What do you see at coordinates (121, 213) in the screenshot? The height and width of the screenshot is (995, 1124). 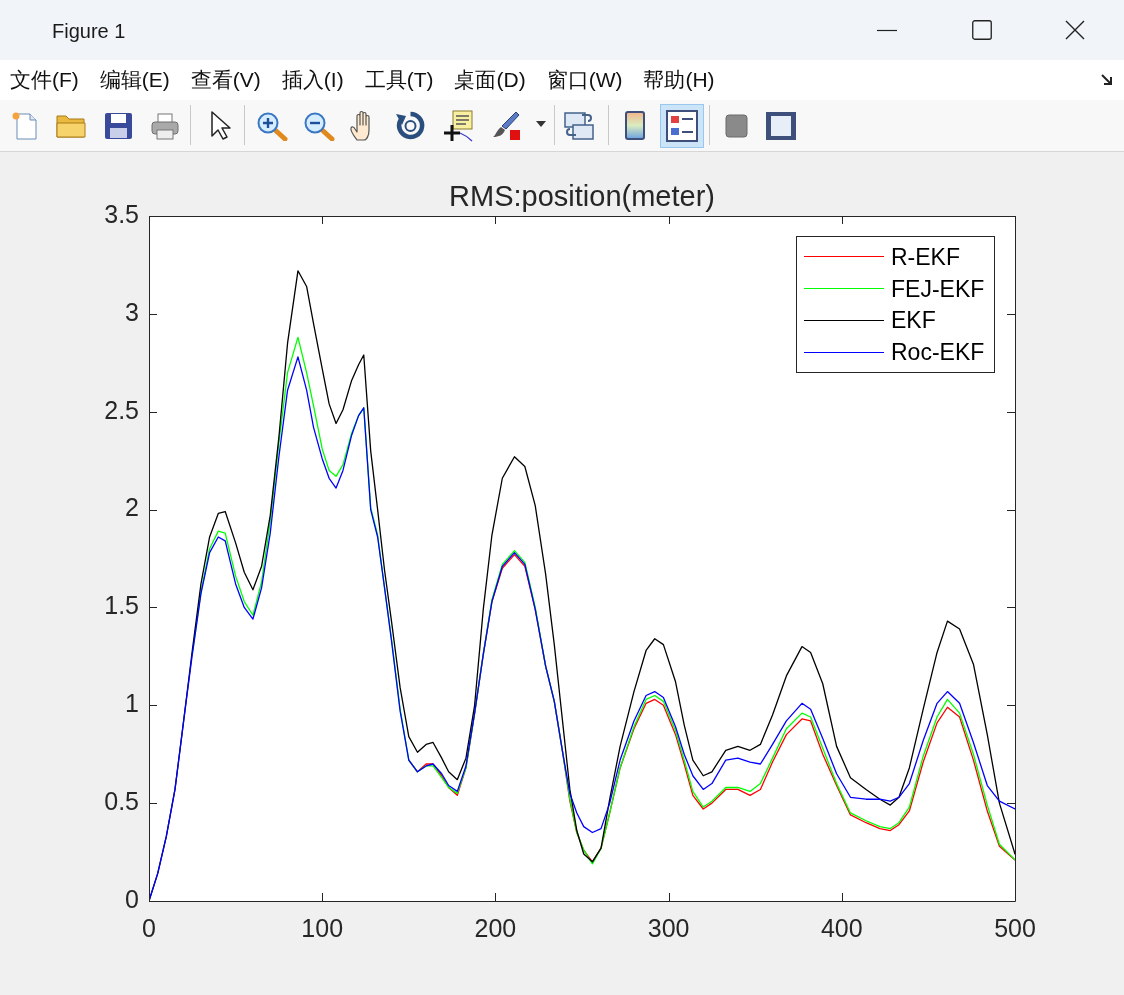 I see `y-tick-label: 3.5` at bounding box center [121, 213].